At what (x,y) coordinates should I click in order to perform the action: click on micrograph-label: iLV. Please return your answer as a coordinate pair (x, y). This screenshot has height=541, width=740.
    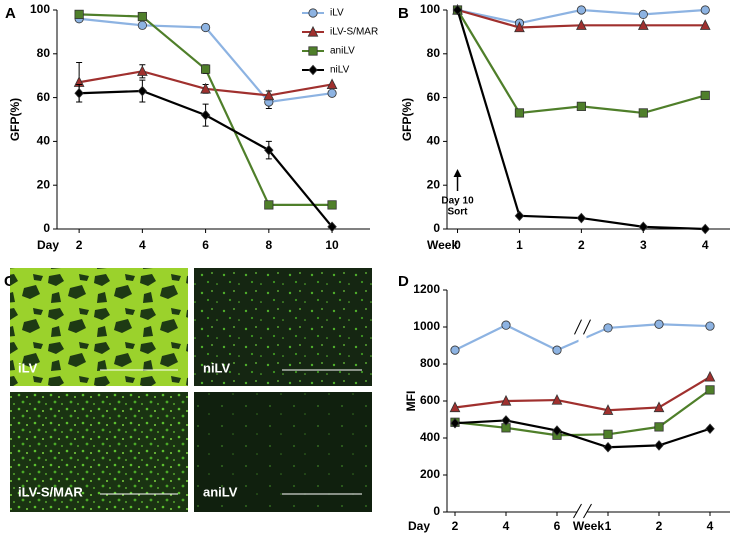
    Looking at the image, I should click on (28, 367).